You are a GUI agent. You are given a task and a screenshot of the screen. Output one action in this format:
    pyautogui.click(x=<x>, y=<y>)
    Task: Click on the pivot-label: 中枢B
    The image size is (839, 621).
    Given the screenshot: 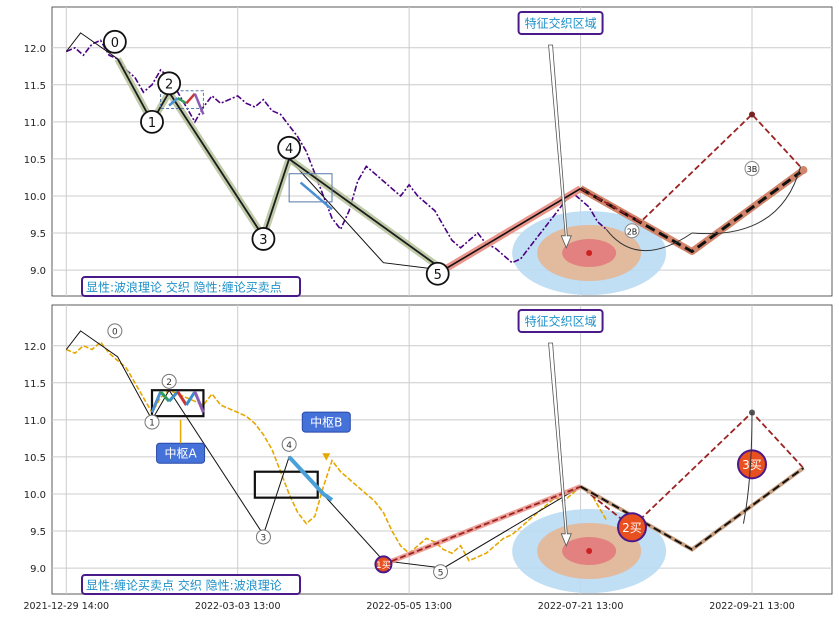 What is the action you would take?
    pyautogui.click(x=326, y=422)
    